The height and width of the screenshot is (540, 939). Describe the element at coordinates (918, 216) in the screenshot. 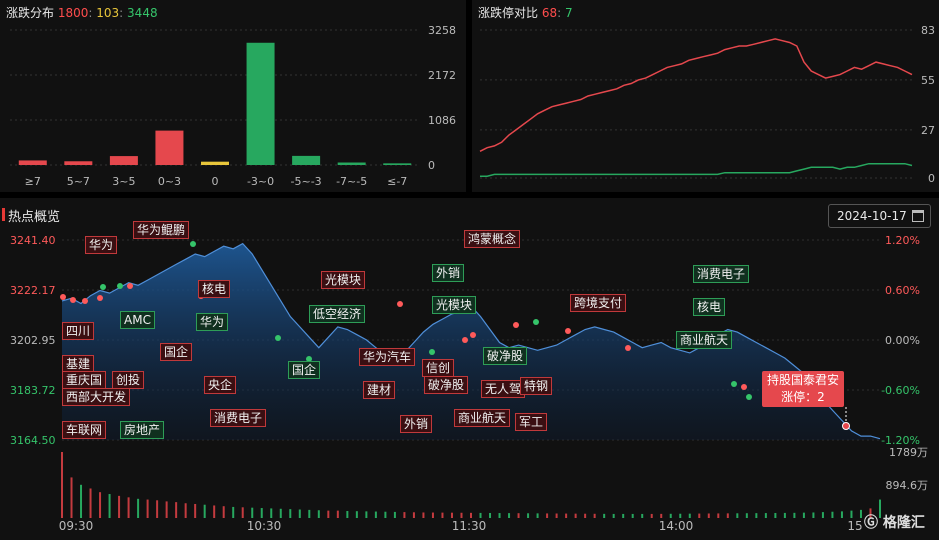

I see `calendar-icon` at that location.